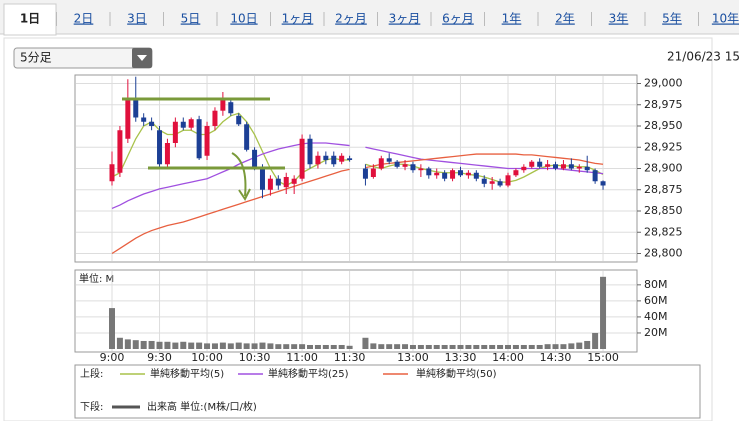 The width and height of the screenshot is (739, 421). What do you see at coordinates (308, 373) in the screenshot?
I see `legend-label: 単純移動平均(25)` at bounding box center [308, 373].